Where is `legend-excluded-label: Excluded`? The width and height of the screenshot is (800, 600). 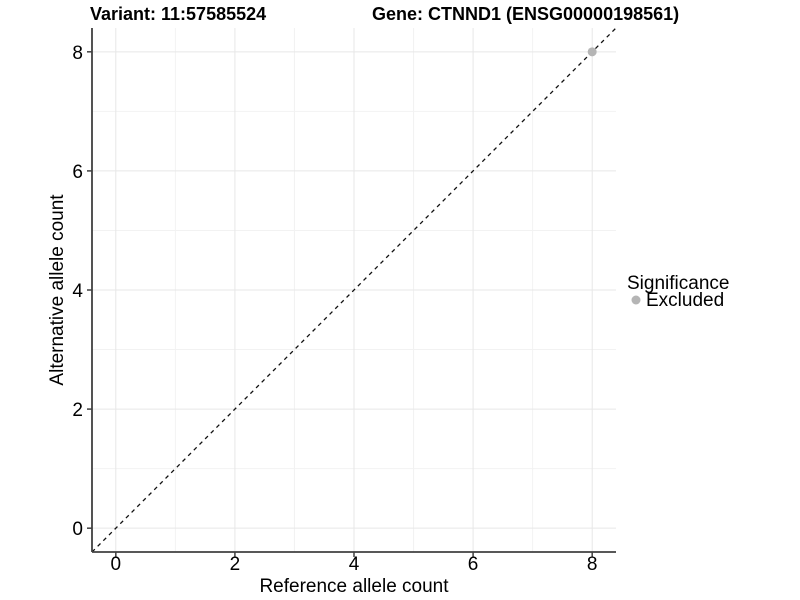
legend-excluded-label: Excluded is located at coordinates (685, 300).